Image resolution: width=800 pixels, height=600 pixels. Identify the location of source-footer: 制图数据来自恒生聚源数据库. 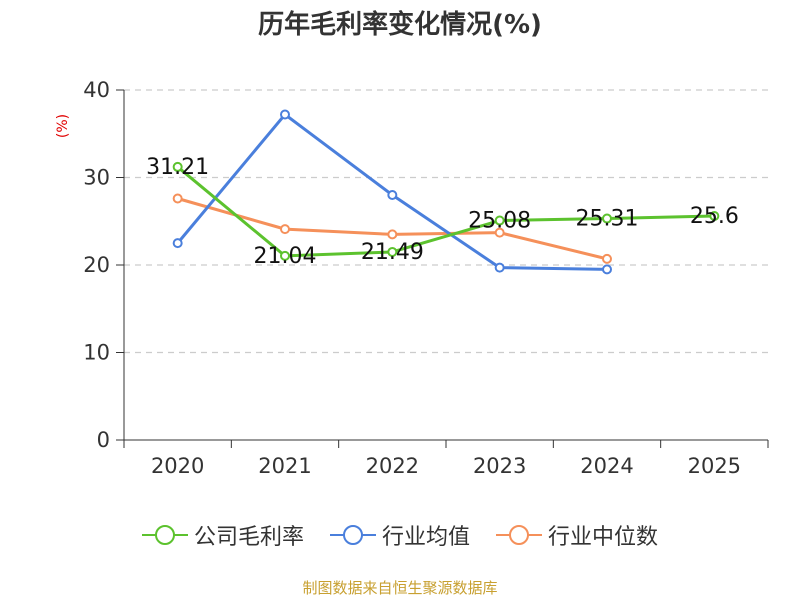
(400, 588).